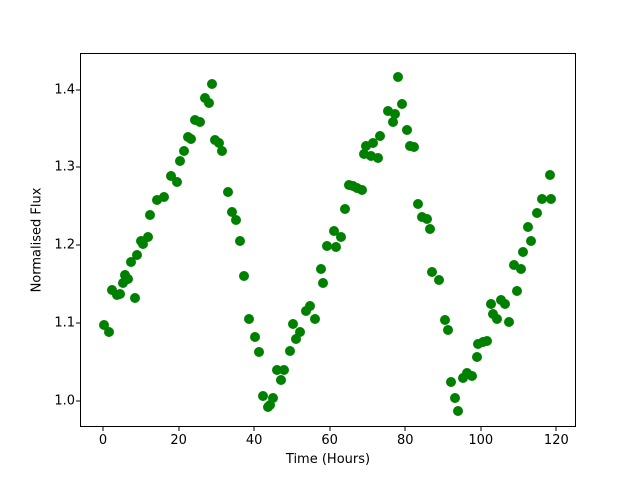  Describe the element at coordinates (254, 440) in the screenshot. I see `x-tick-label: 40` at that location.